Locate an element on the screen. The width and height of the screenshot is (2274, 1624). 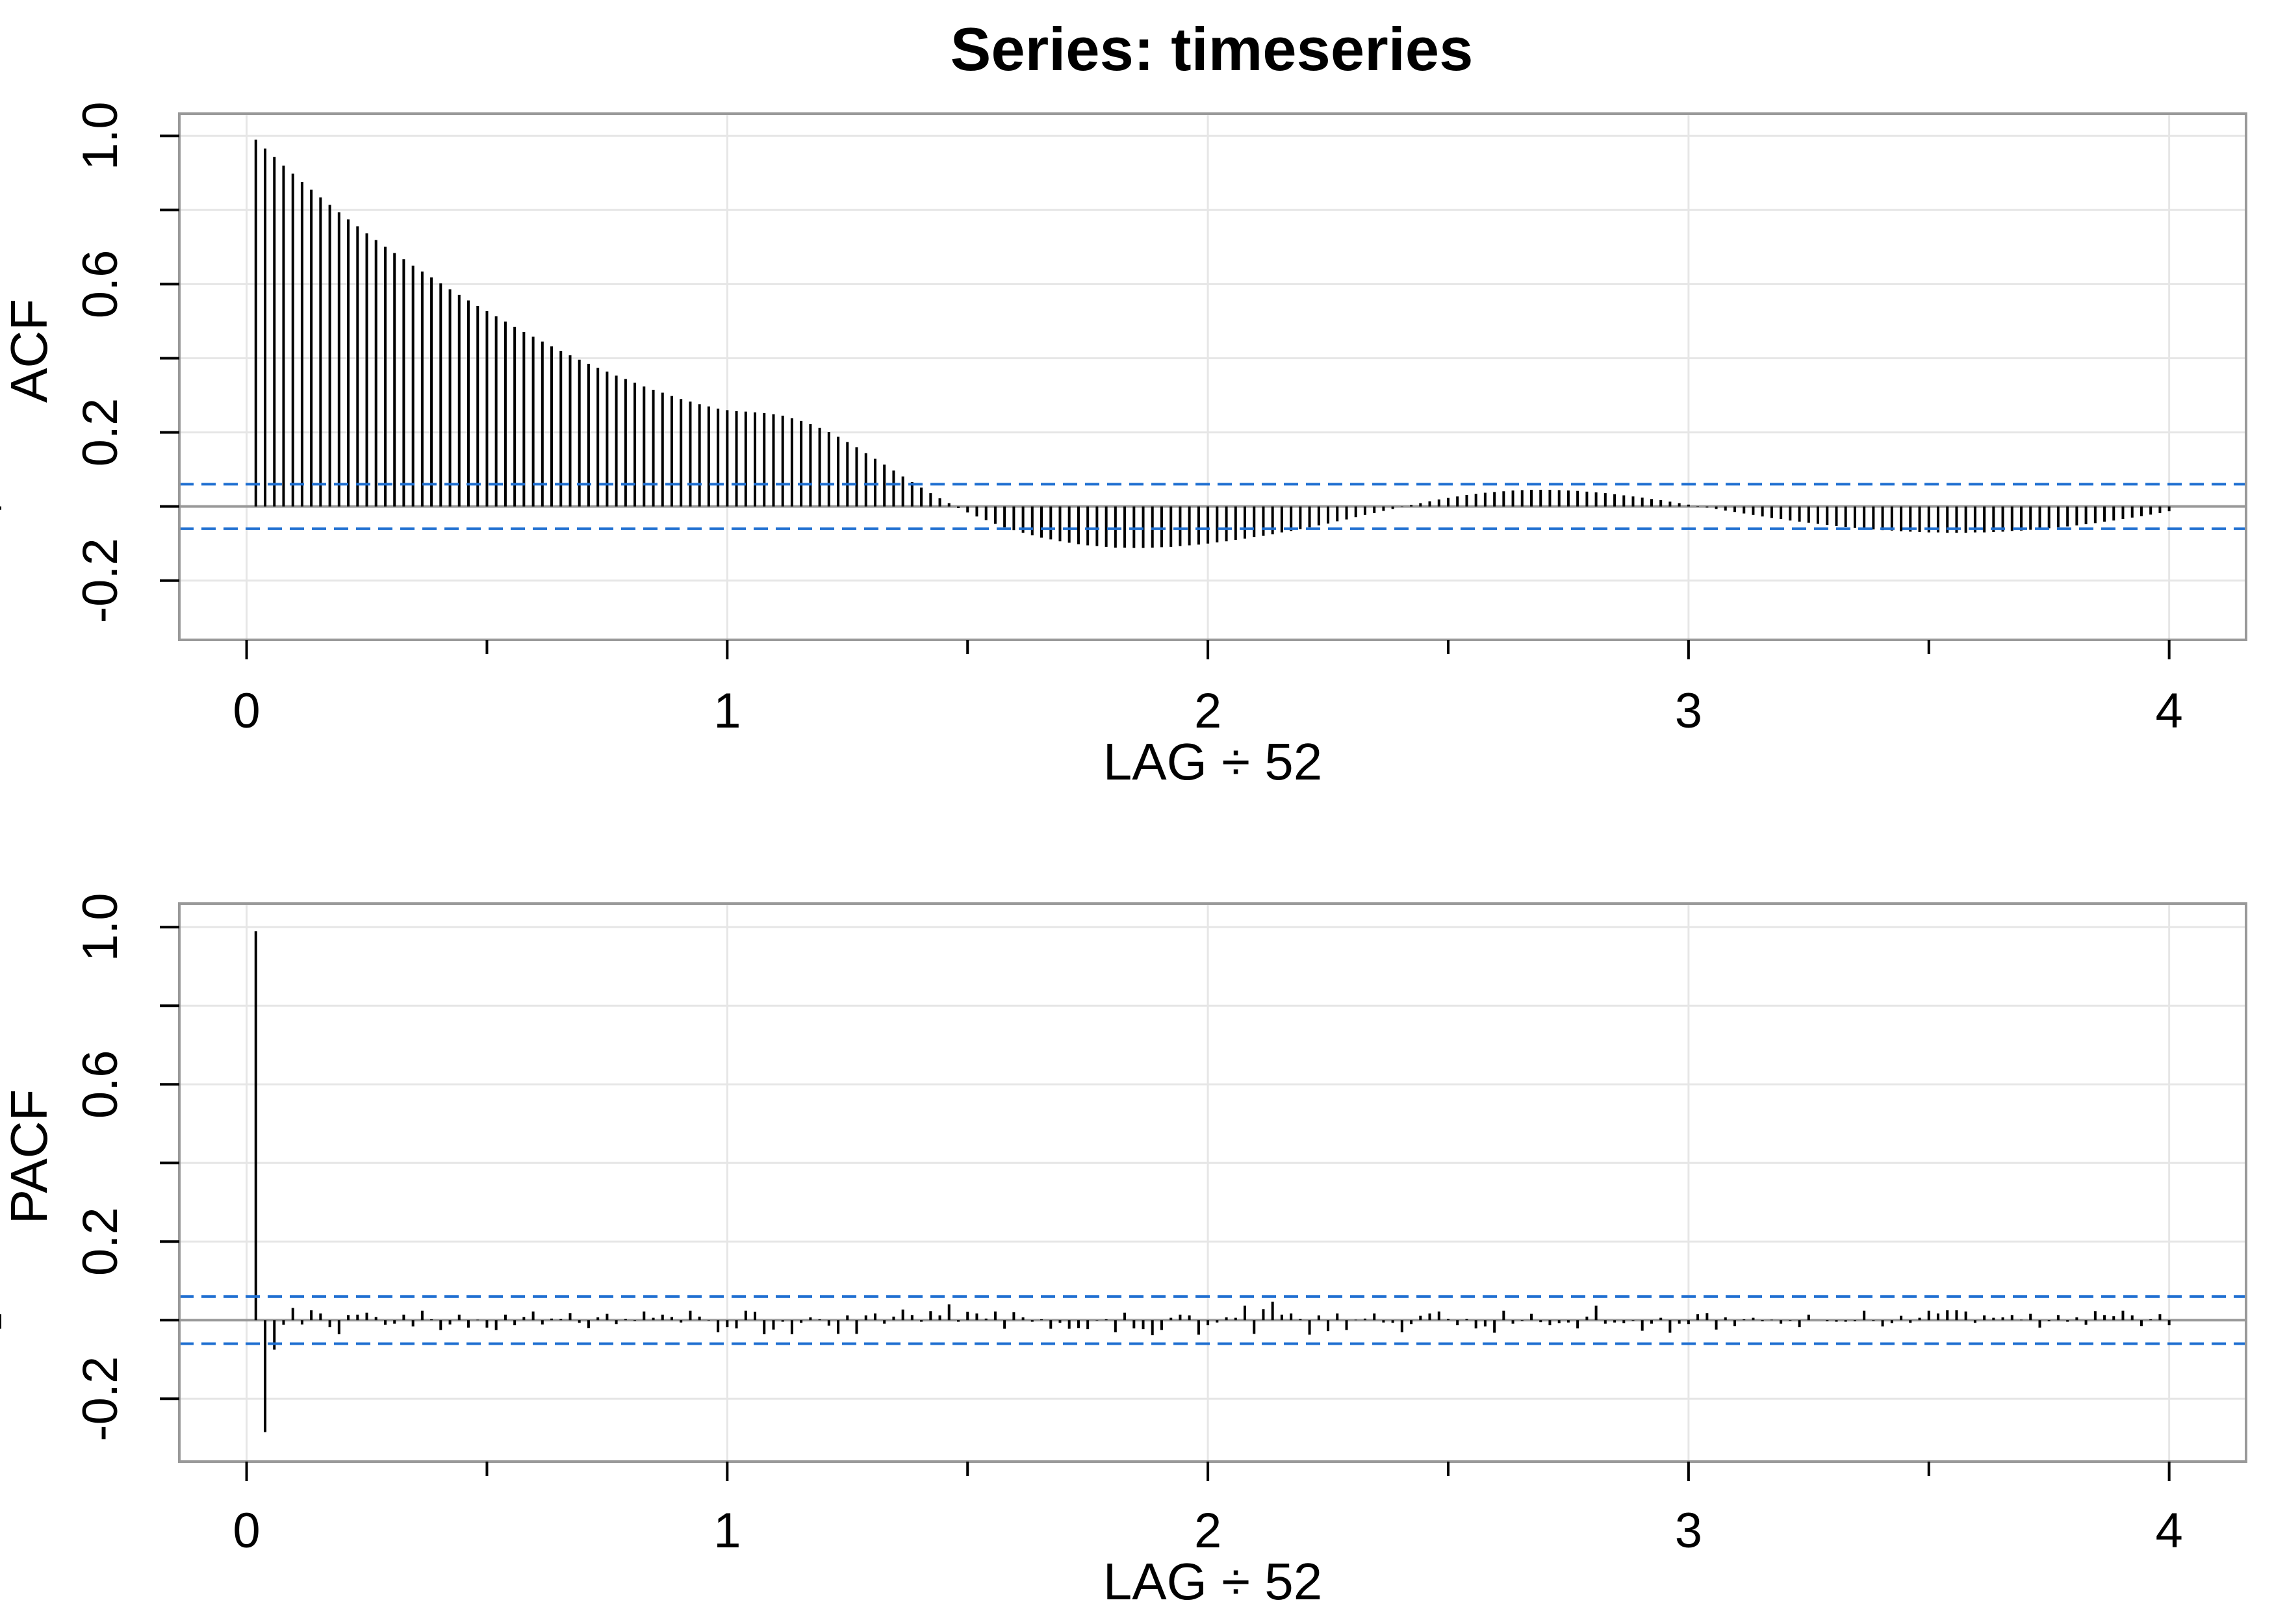
pacf-x-tick-label: 1 is located at coordinates (727, 1530).